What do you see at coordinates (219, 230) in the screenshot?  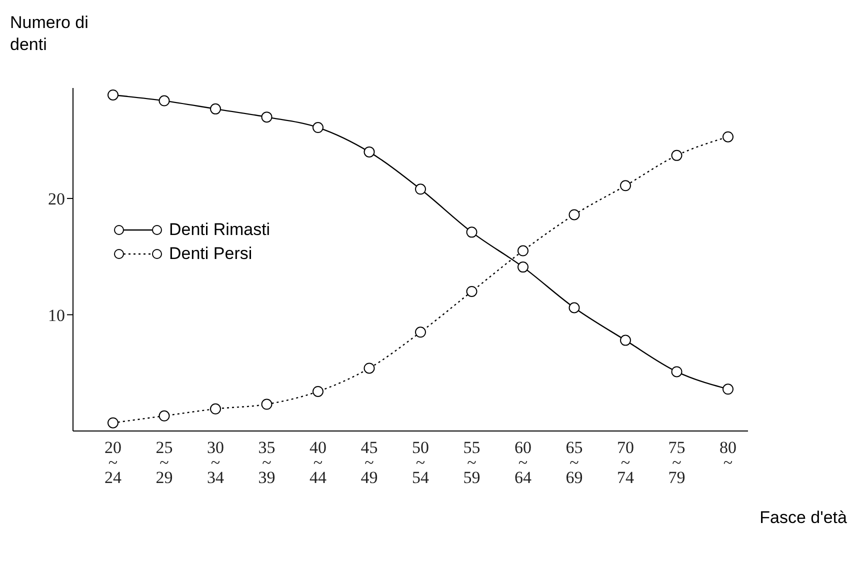 I see `legend-label: Denti Rimasti` at bounding box center [219, 230].